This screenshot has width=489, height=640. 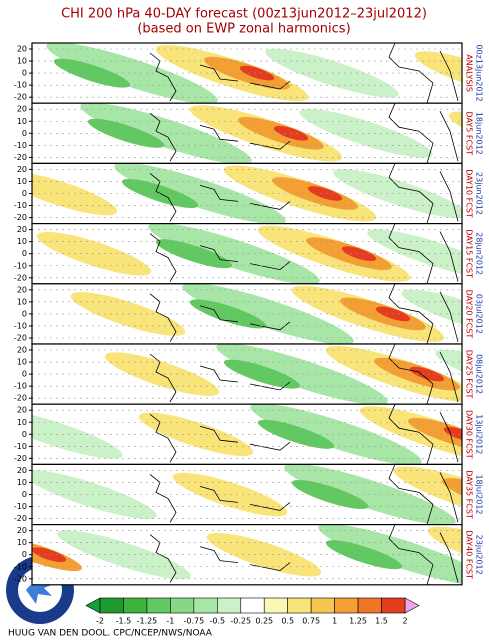 I want to click on colorbar-label: -0.25, so click(x=240, y=621).